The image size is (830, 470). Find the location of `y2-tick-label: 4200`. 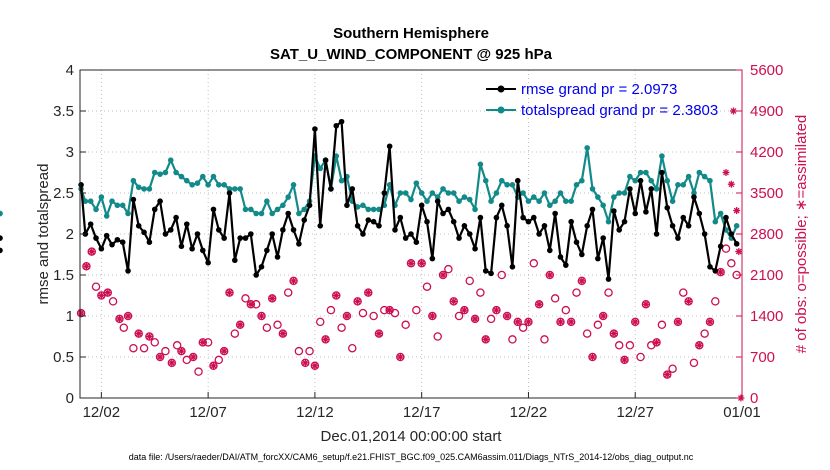

y2-tick-label: 4200 is located at coordinates (766, 152).